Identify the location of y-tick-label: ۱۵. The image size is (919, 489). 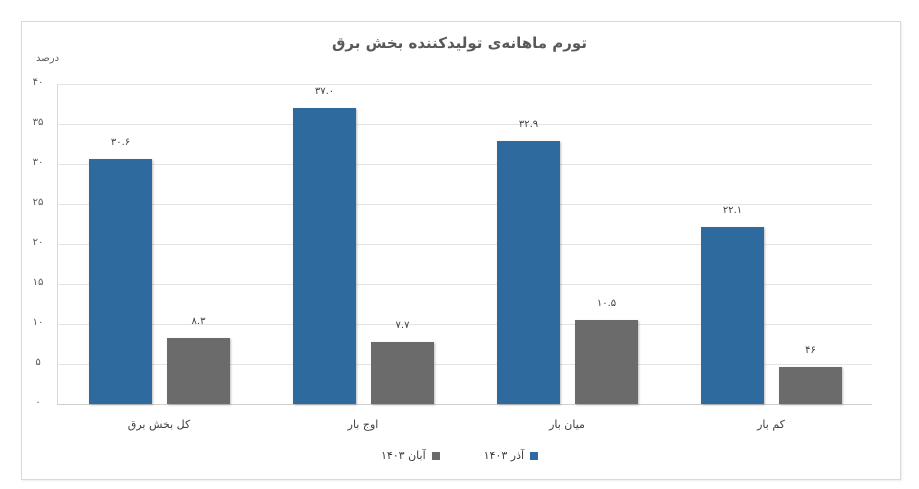
(38, 282).